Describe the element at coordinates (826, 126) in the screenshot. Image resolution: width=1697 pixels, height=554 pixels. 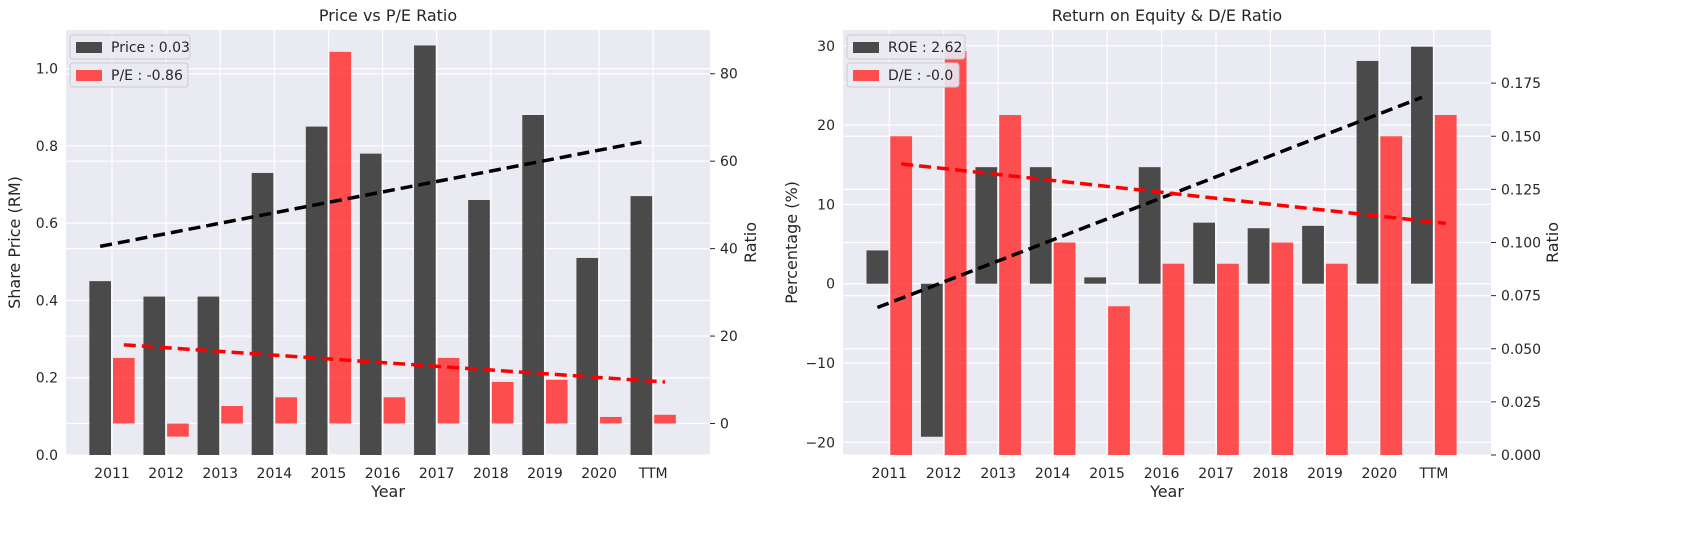
I see `y-tick-label: 20` at that location.